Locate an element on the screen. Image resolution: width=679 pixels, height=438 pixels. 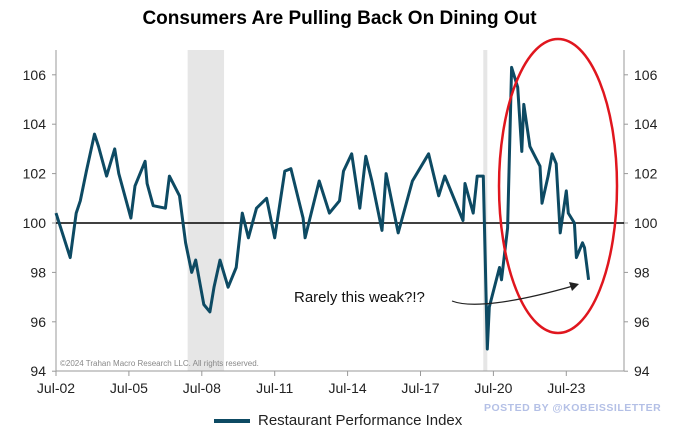
y-tick-label-right: 100 is located at coordinates (646, 223).